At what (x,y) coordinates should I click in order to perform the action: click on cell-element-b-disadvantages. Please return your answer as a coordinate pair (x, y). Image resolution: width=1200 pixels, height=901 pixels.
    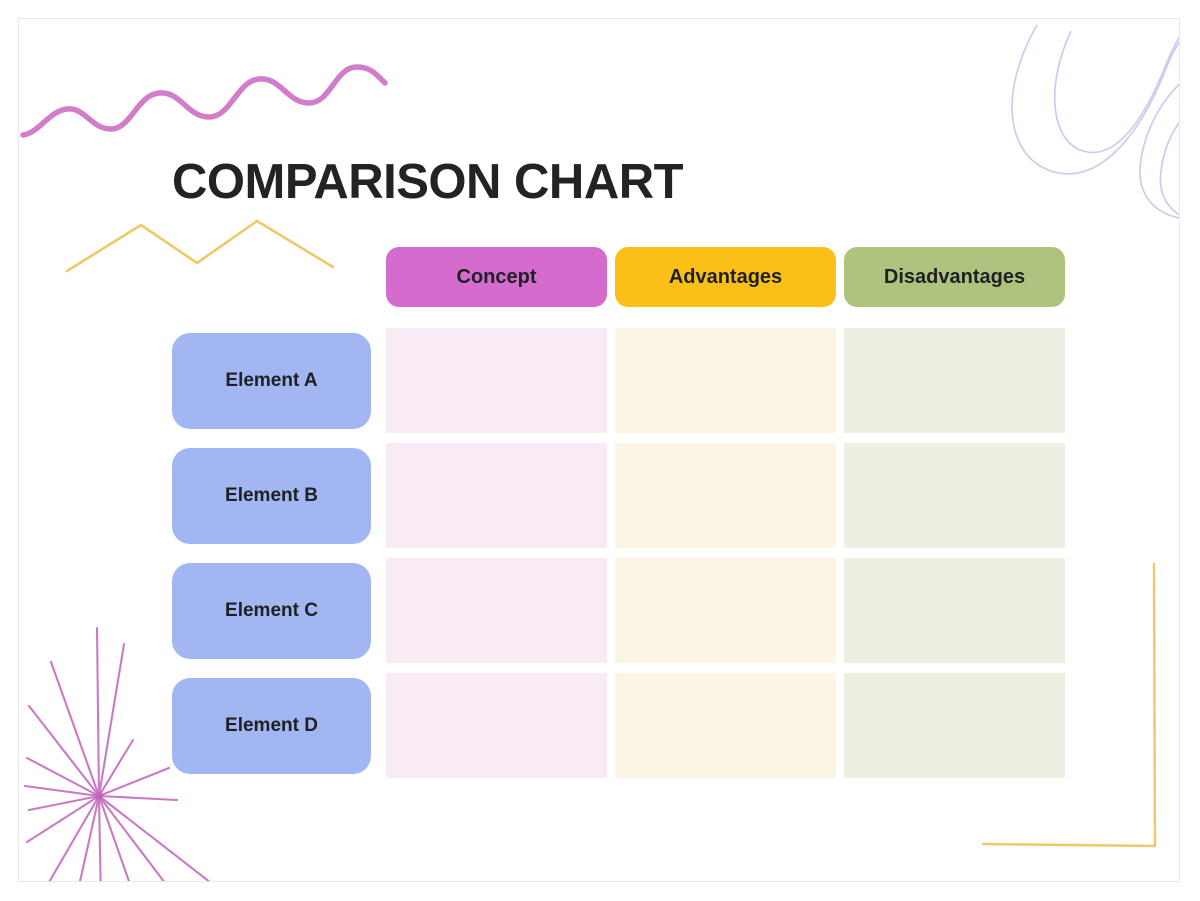
    Looking at the image, I should click on (954, 495).